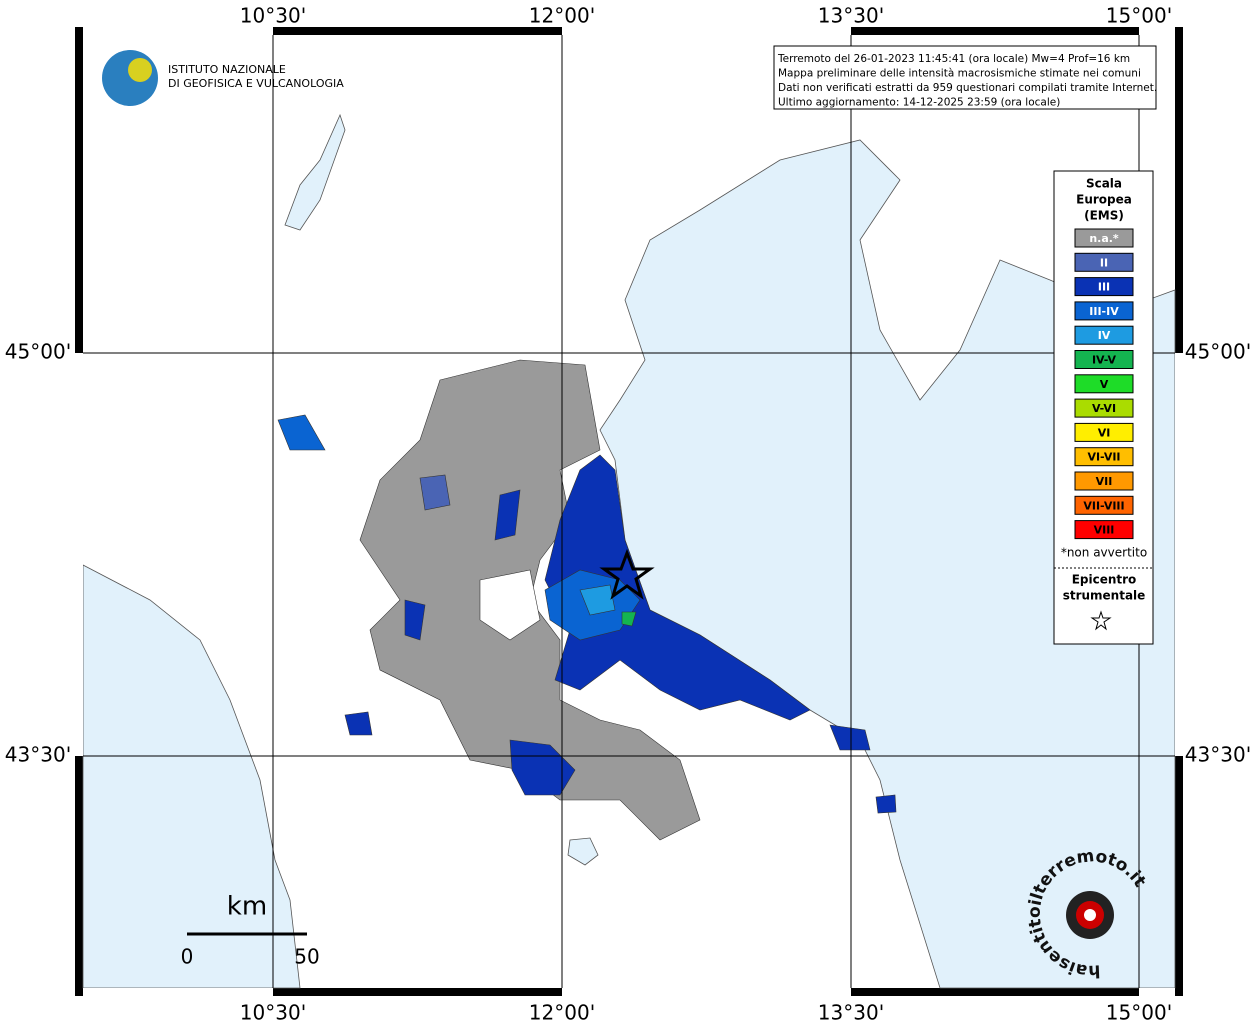  I want to click on legend-label: V-VI, so click(1104, 408).